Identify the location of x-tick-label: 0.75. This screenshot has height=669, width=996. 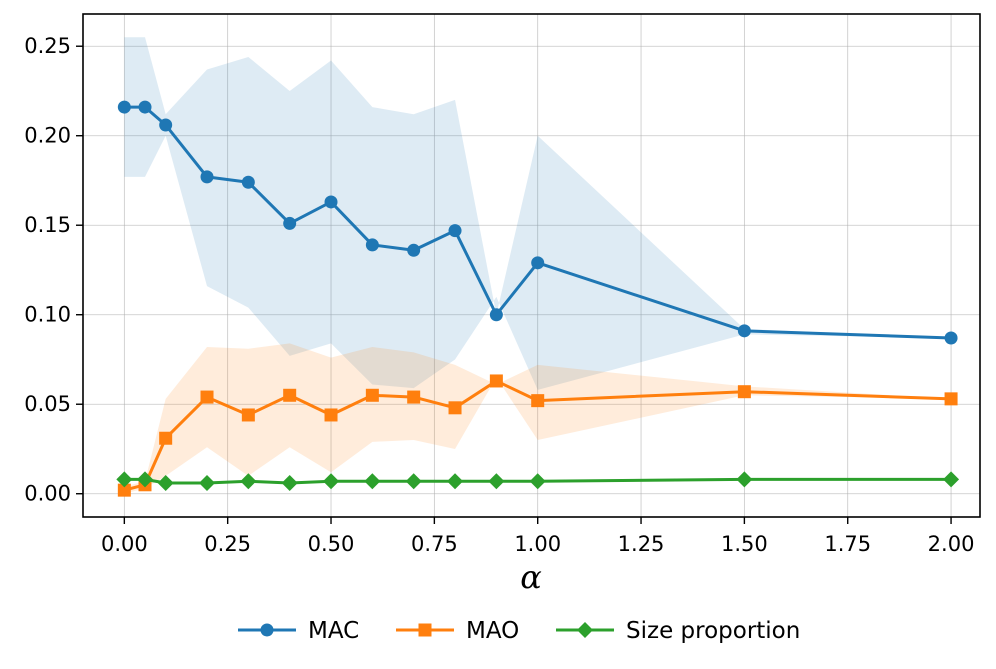
(434, 544).